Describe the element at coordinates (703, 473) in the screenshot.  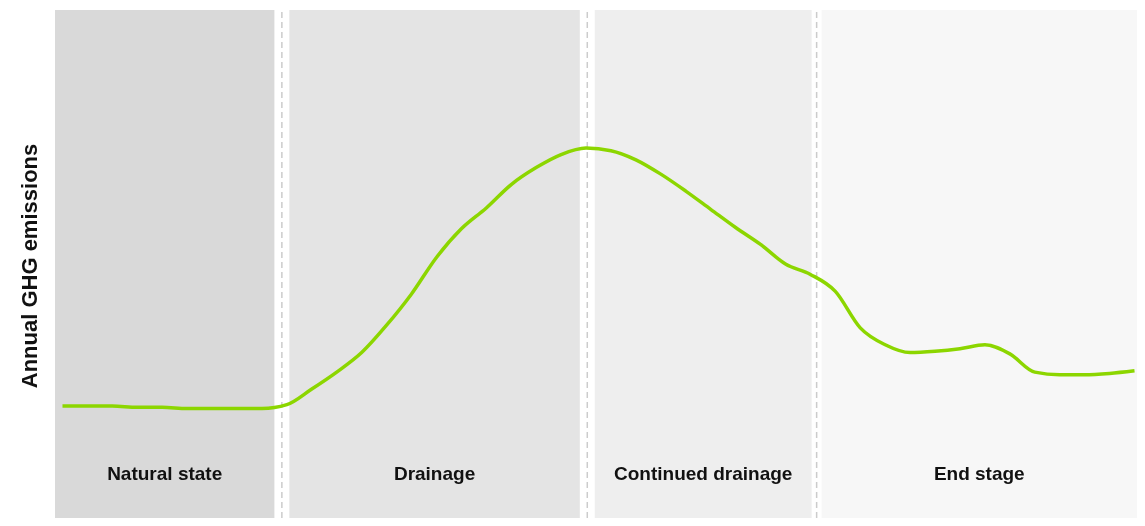
I see `text: Continued drainage` at that location.